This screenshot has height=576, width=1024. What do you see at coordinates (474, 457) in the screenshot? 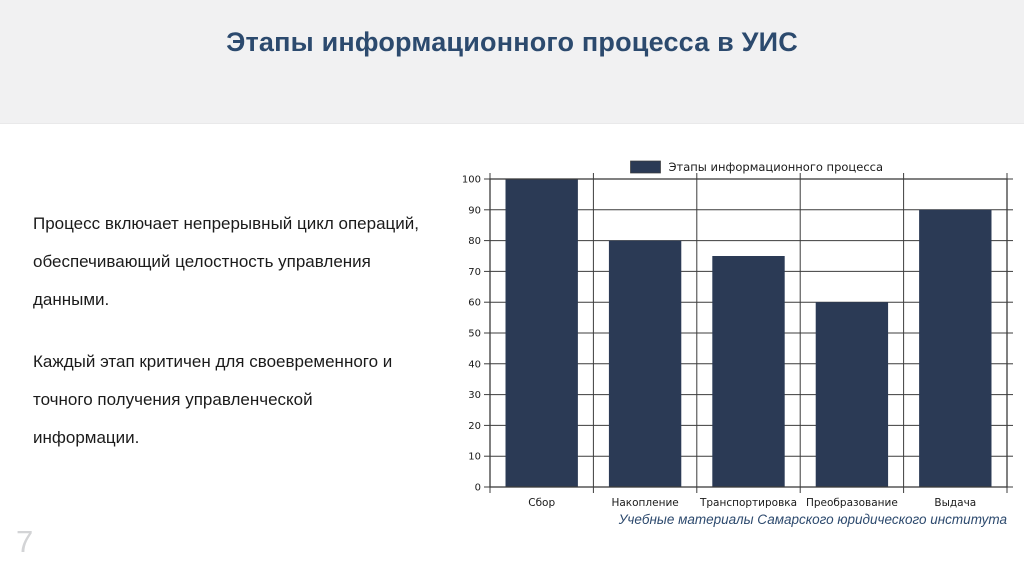
I see `y-tick-label: 10` at bounding box center [474, 457].